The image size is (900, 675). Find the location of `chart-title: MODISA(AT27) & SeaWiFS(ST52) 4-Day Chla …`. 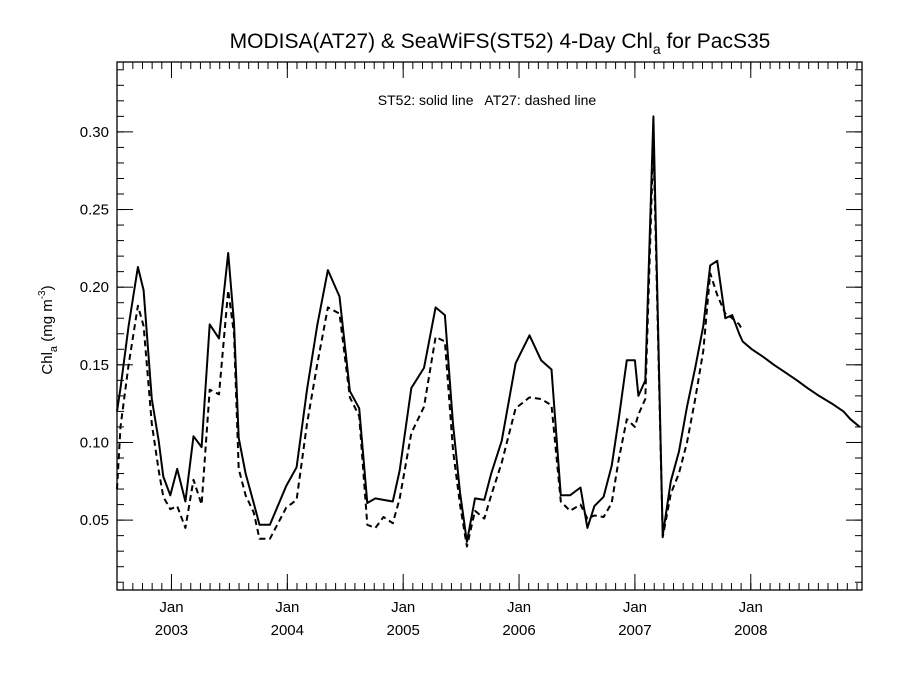

chart-title: MODISA(AT27) & SeaWiFS(ST52) 4-Day Chla … is located at coordinates (500, 43).